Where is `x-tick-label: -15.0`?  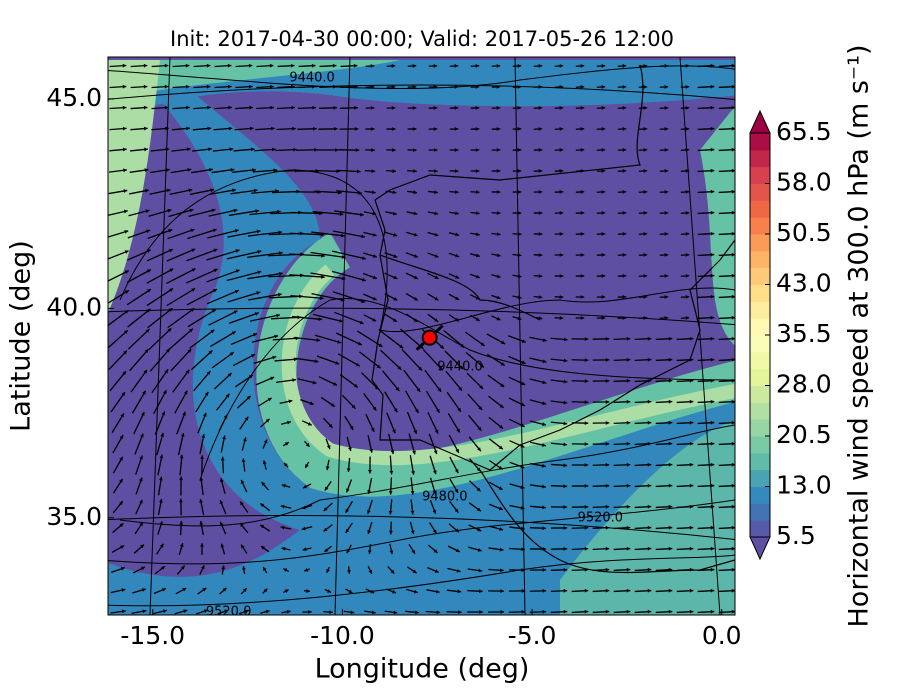
x-tick-label: -15.0 is located at coordinates (152, 635).